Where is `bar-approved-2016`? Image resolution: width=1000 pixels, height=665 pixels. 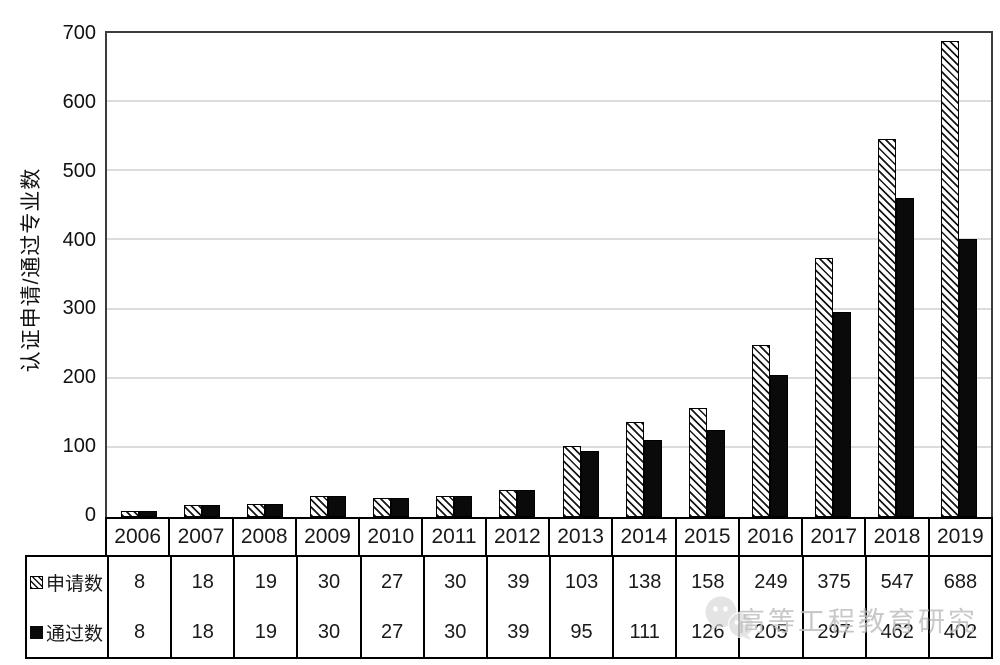 bar-approved-2016 is located at coordinates (778, 446).